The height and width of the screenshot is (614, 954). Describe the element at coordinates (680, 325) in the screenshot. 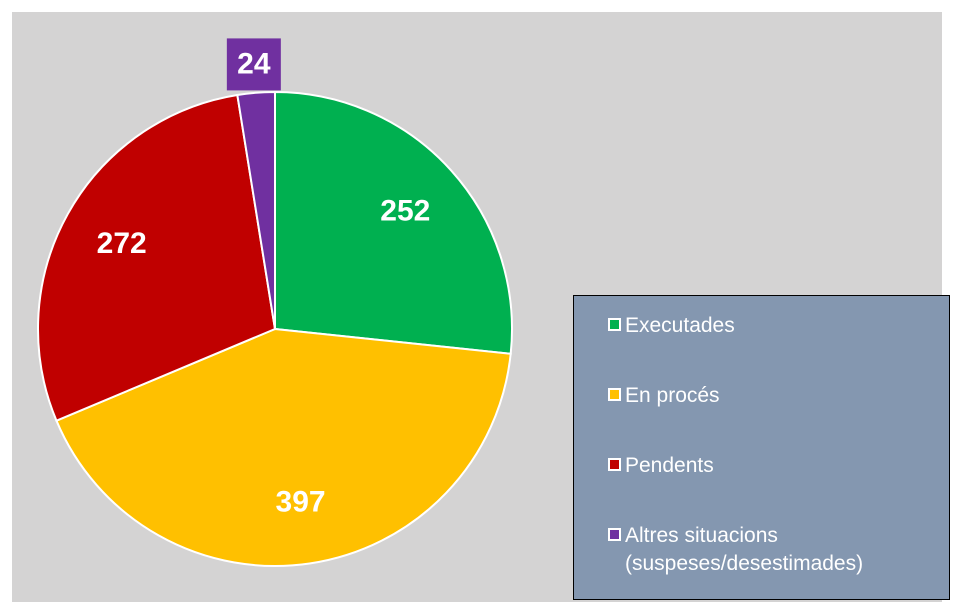

I see `legend-label: Executades` at that location.